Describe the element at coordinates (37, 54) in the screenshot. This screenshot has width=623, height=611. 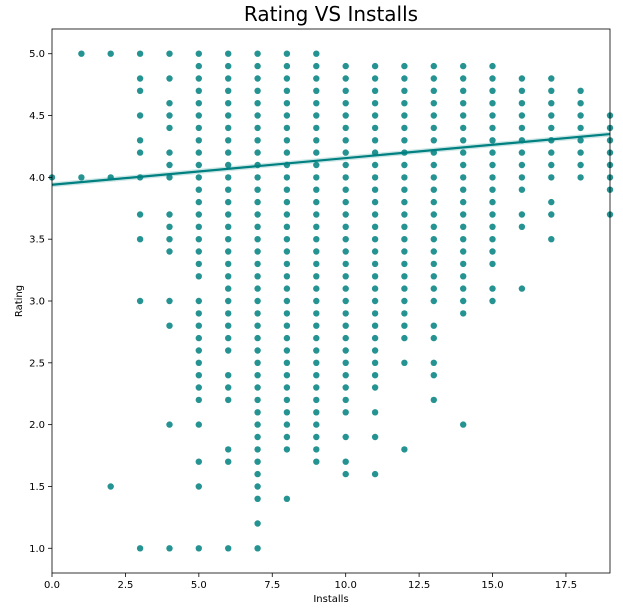
I see `y-tick-label: 5.0` at that location.